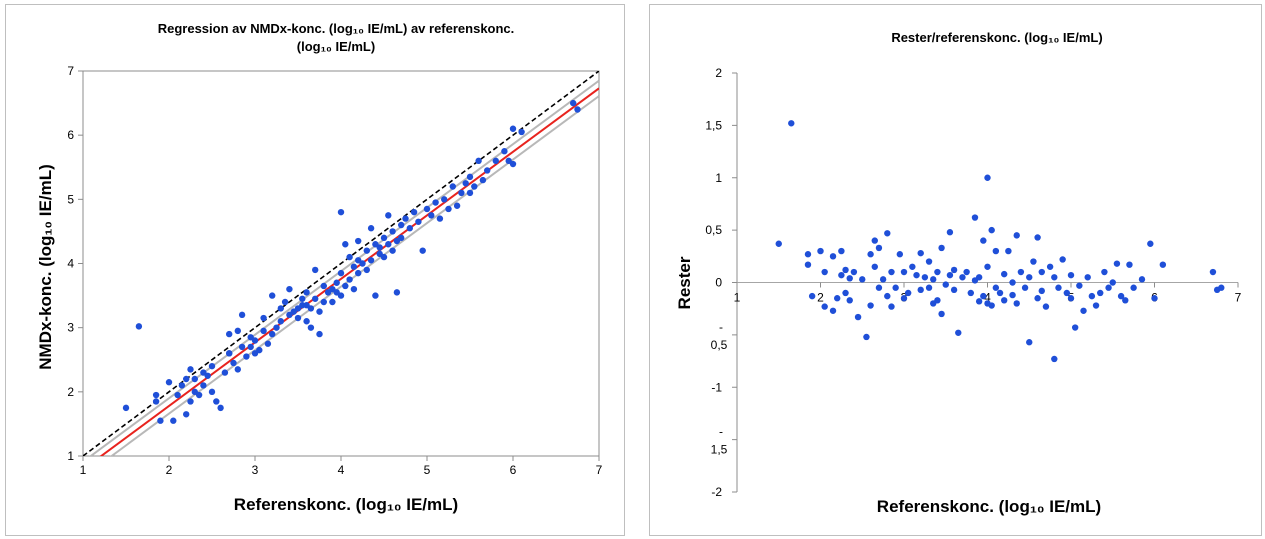  Describe the element at coordinates (70, 199) in the screenshot. I see `y-tick-label: 5` at that location.